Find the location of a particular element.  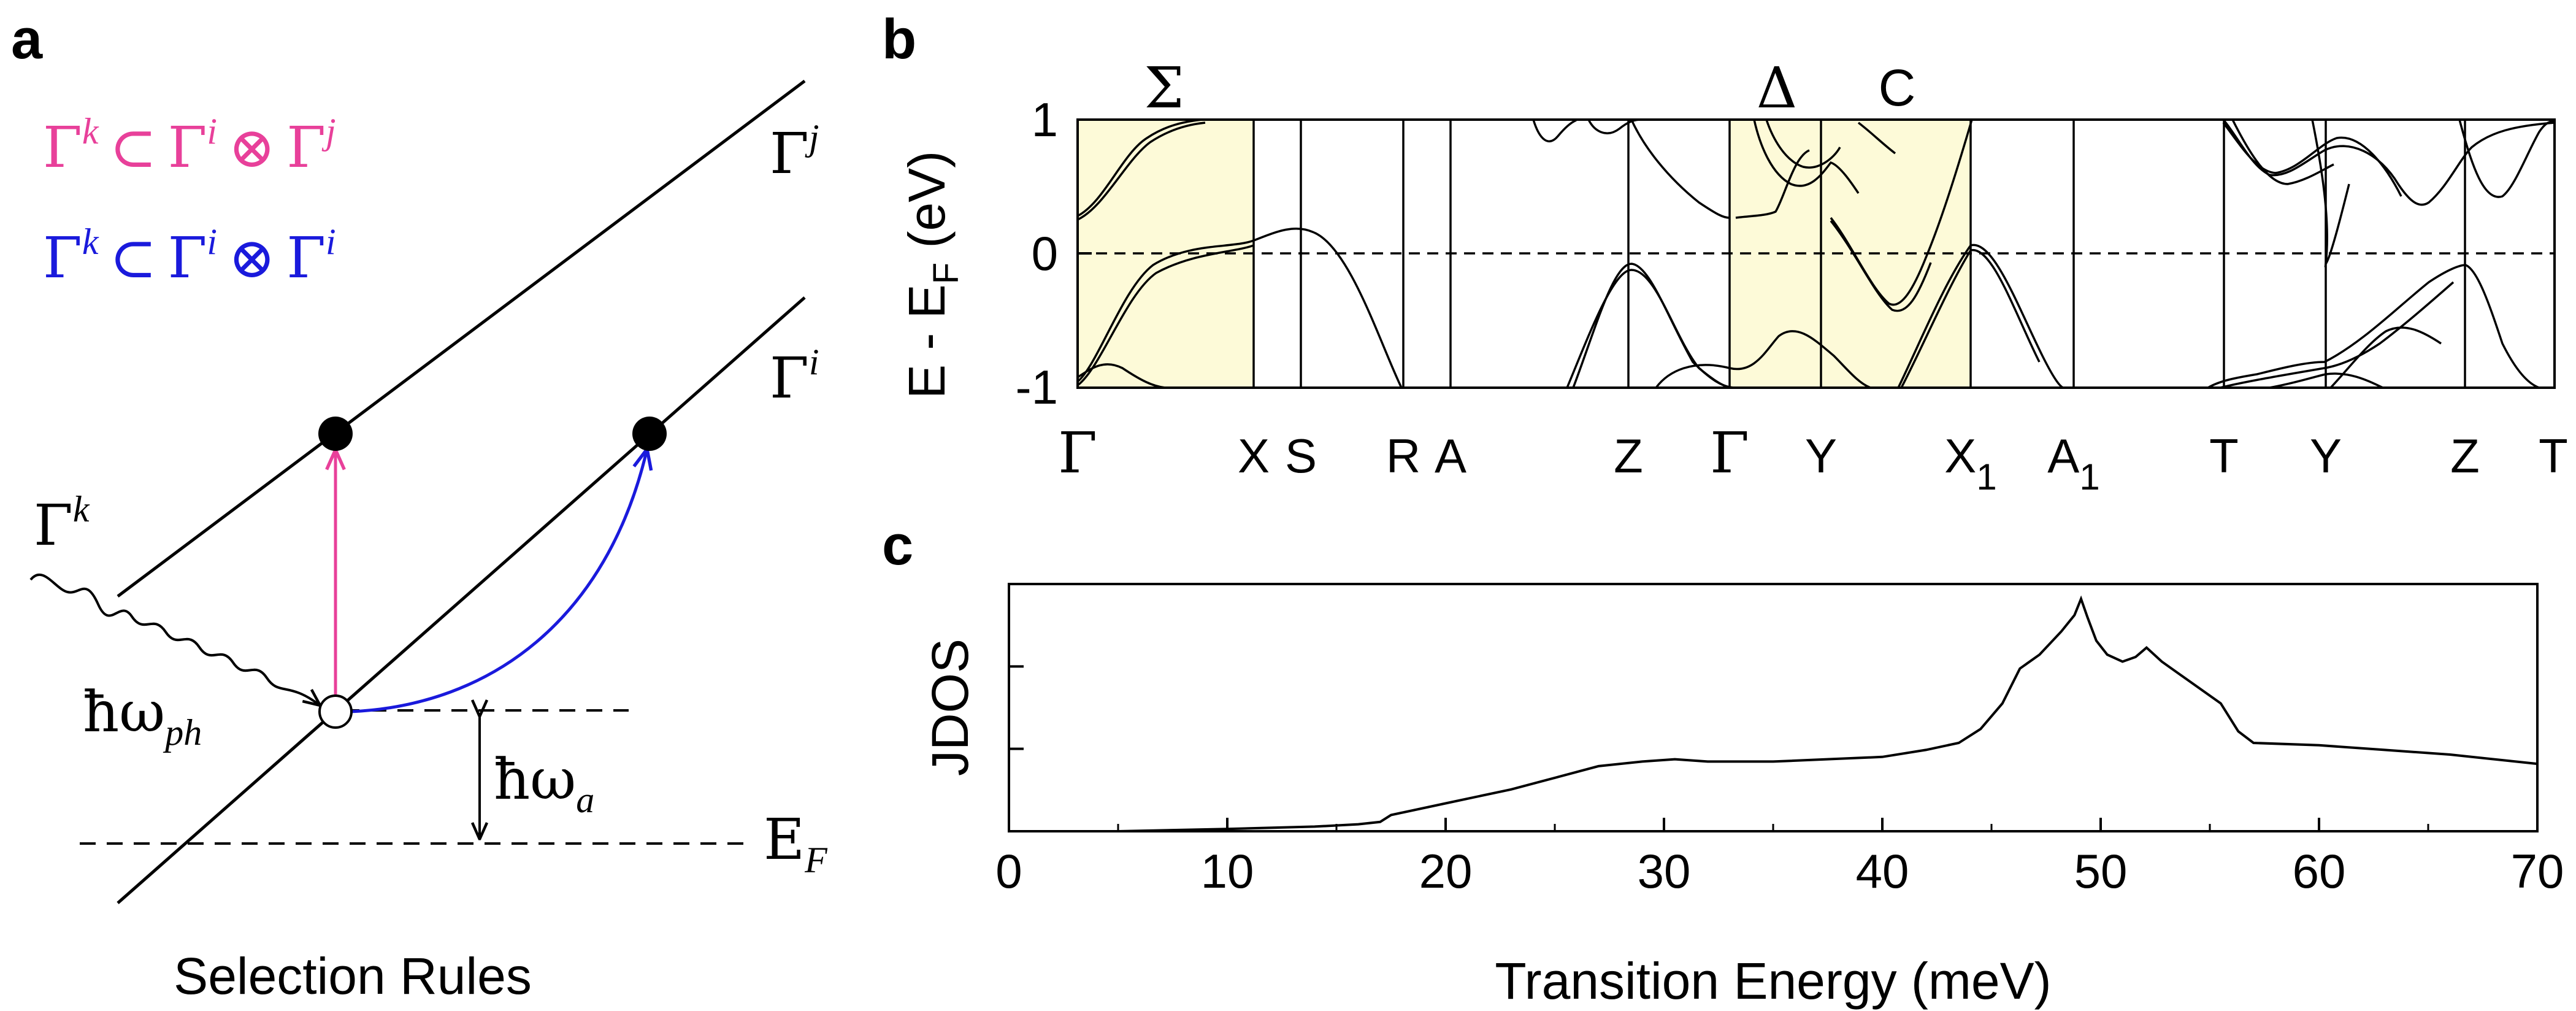

final-state-dot-direct is located at coordinates (335, 434).